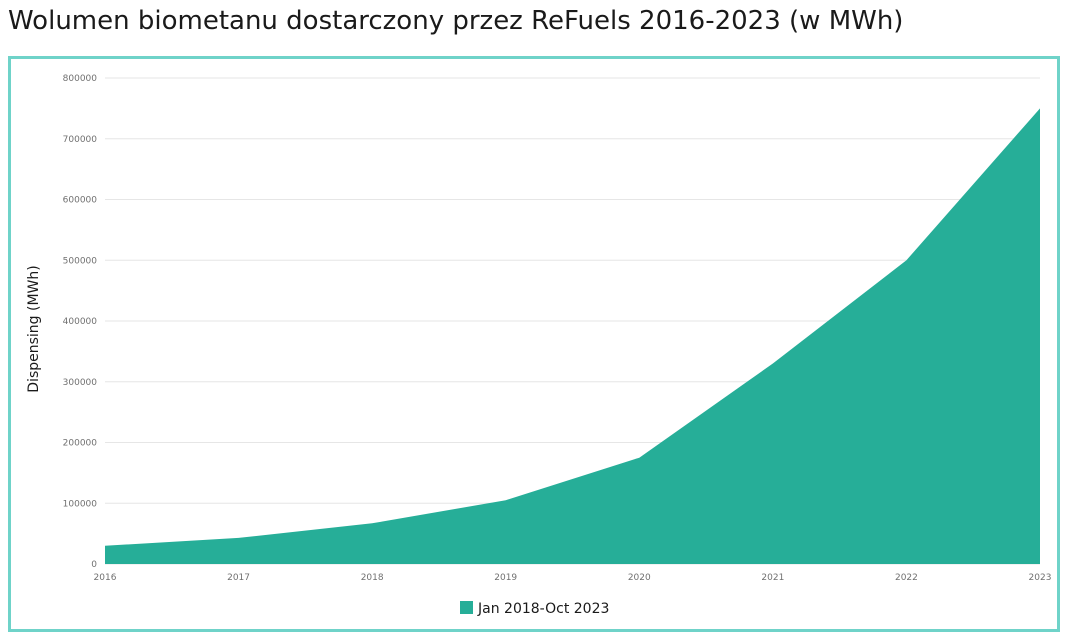 The width and height of the screenshot is (1068, 641). I want to click on y-tick-label: 200000, so click(80, 444).